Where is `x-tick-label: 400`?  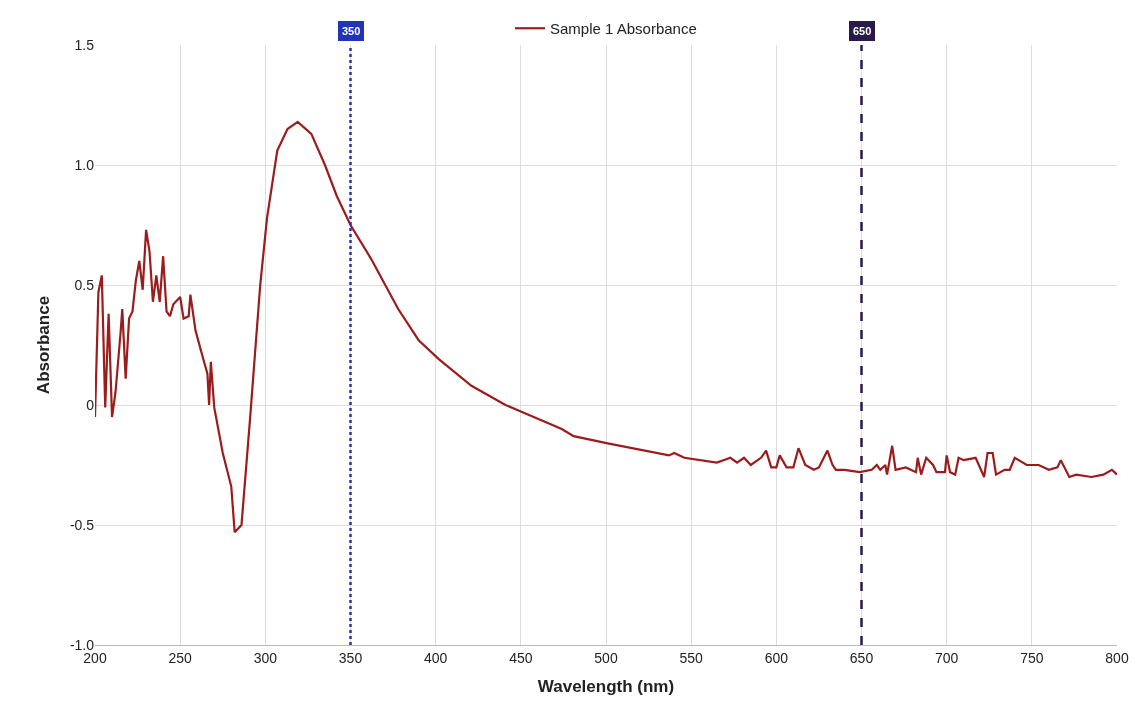 x-tick-label: 400 is located at coordinates (435, 657).